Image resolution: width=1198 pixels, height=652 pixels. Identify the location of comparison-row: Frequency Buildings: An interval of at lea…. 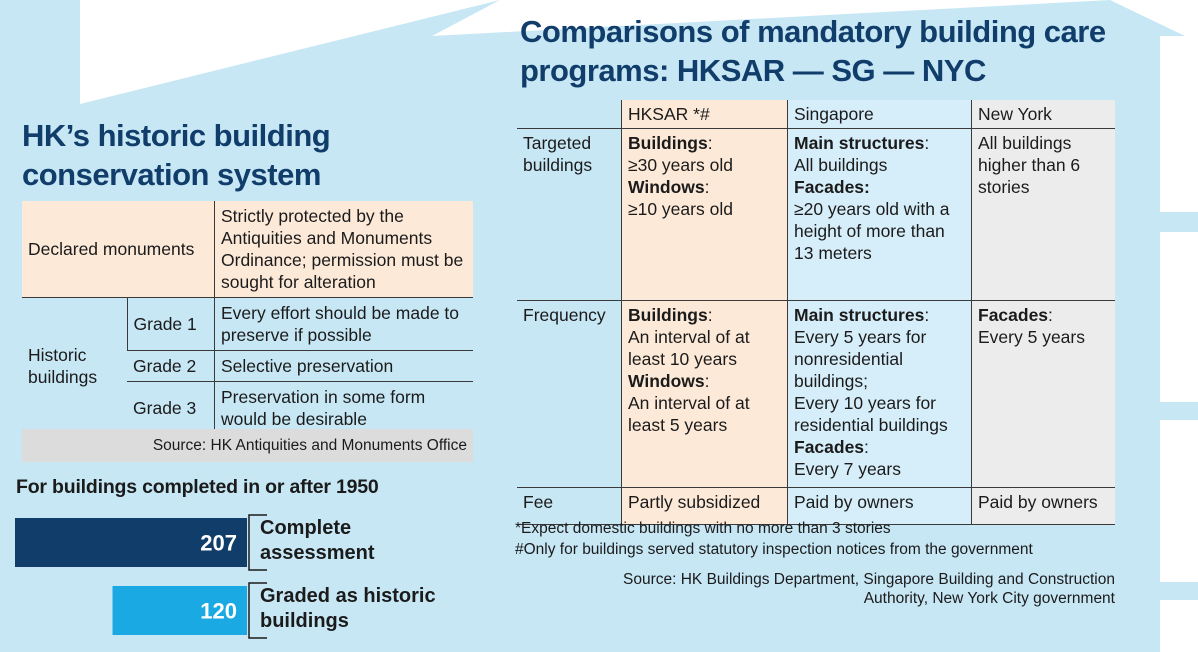
(816, 394).